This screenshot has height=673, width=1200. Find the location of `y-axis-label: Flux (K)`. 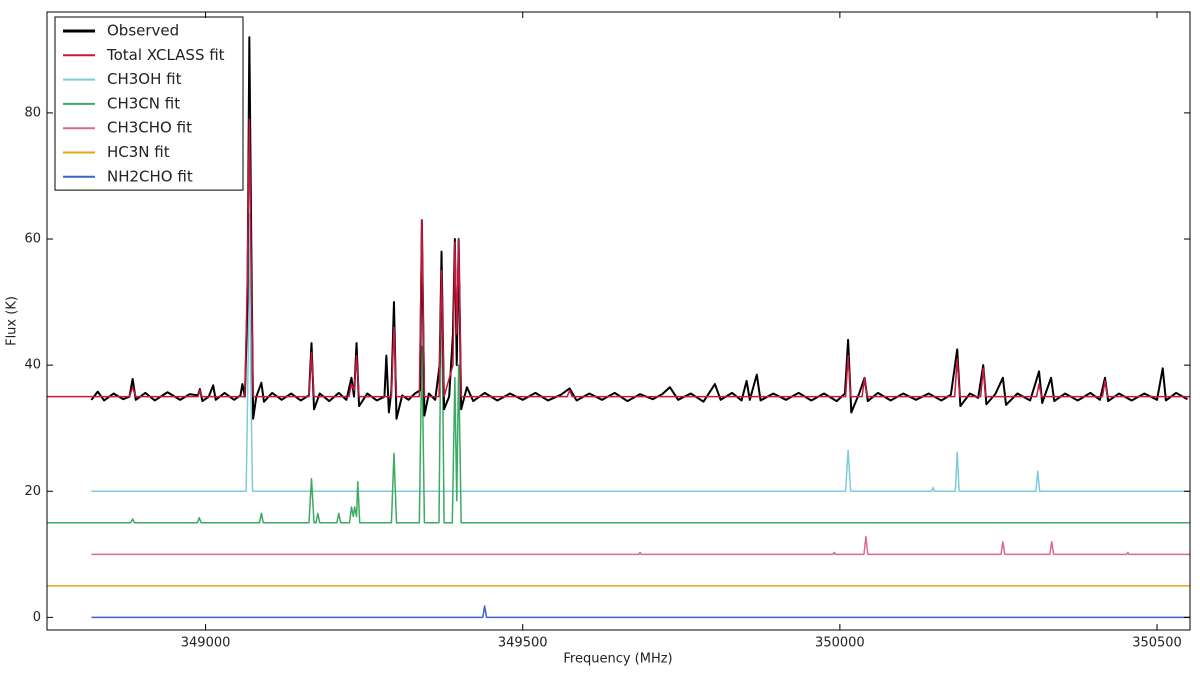

y-axis-label: Flux (K) is located at coordinates (12, 321).